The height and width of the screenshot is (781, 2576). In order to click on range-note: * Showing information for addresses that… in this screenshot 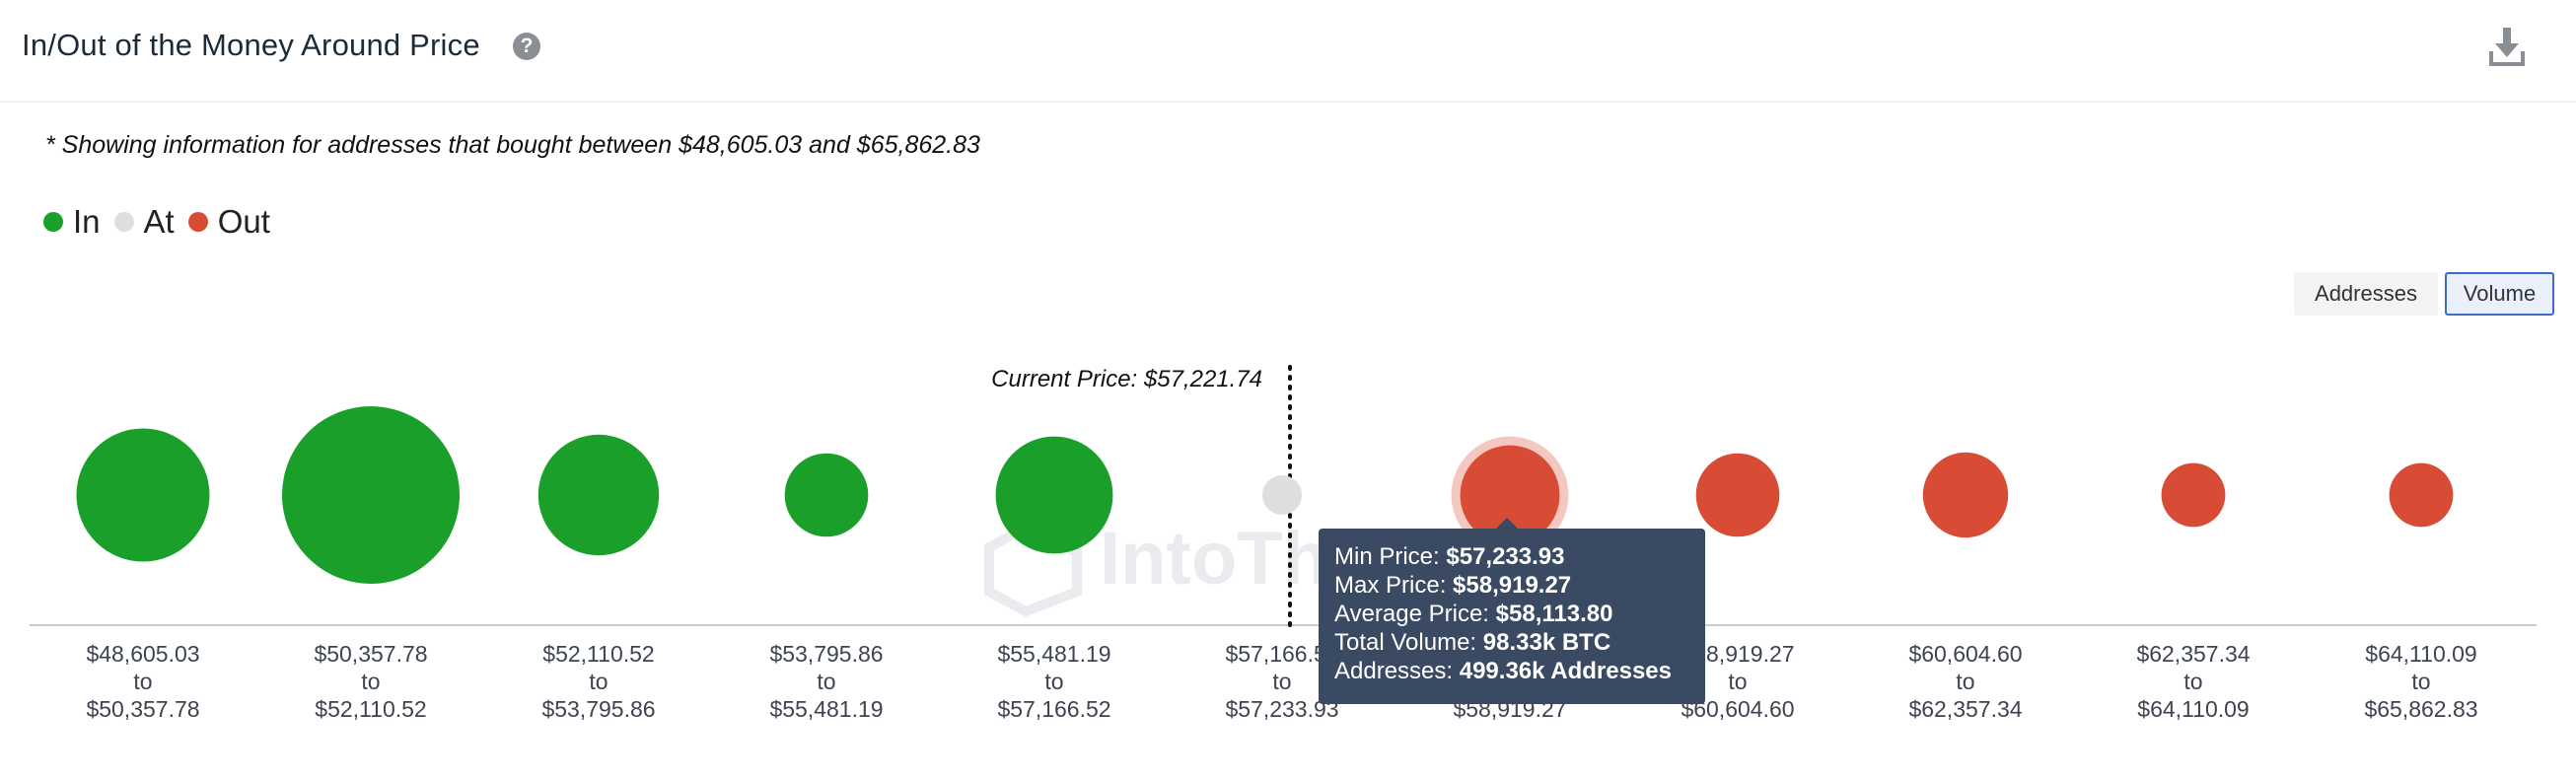, I will do `click(512, 145)`.